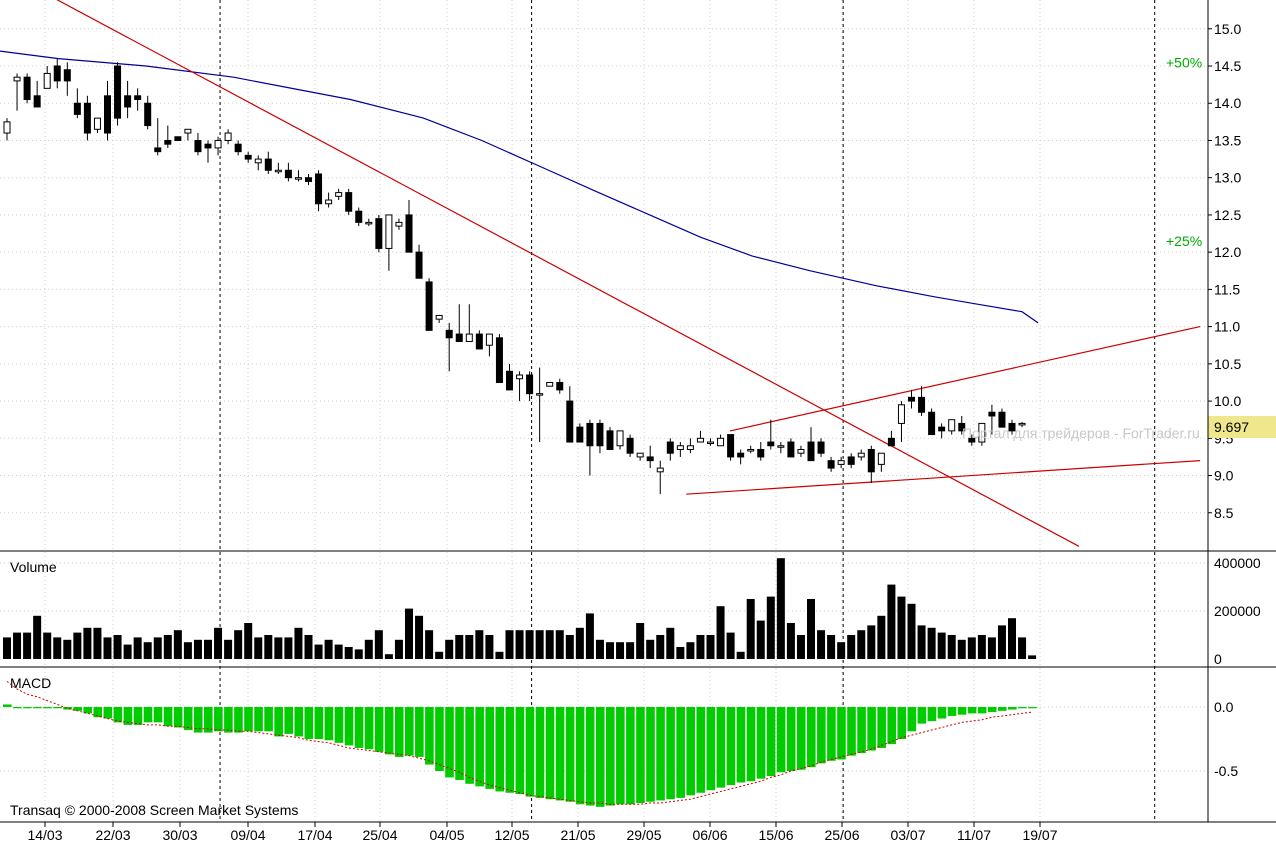  What do you see at coordinates (1218, 659) in the screenshot?
I see `volume-tick-label: 0` at bounding box center [1218, 659].